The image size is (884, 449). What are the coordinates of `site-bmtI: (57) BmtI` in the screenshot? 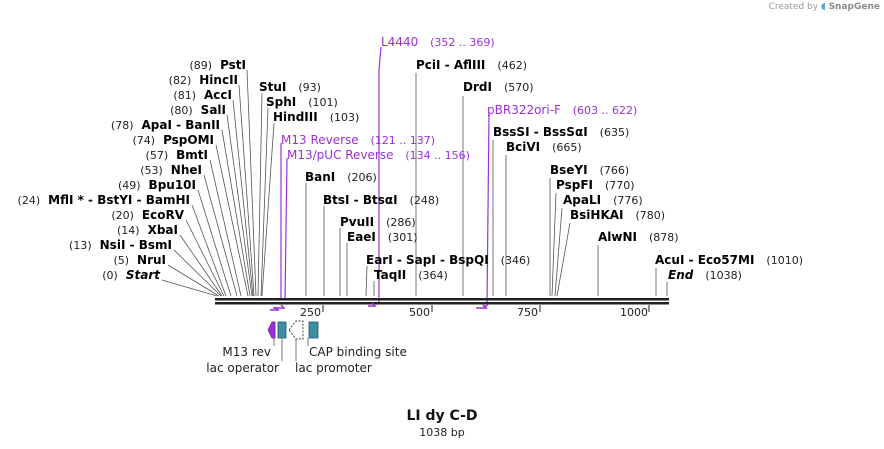 It's located at (177, 155).